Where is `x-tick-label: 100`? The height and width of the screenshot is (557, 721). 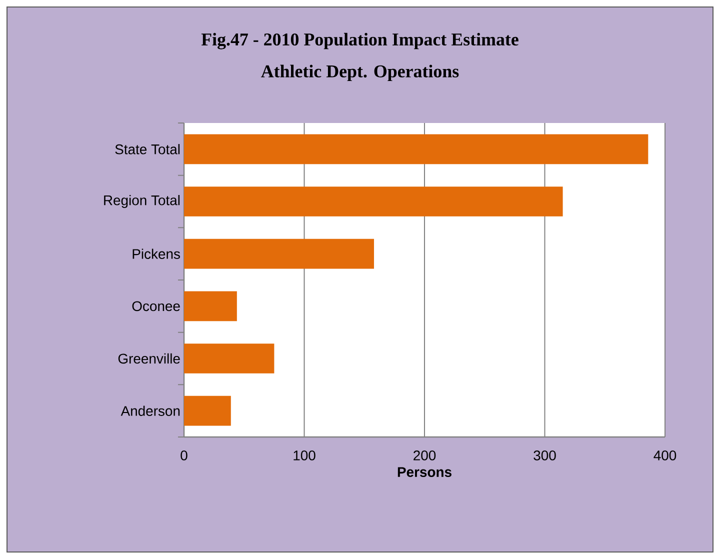
x-tick-label: 100 is located at coordinates (305, 455).